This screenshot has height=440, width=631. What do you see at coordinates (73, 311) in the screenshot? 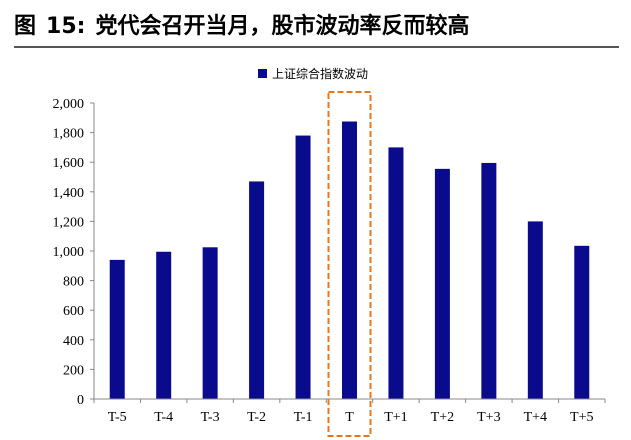
I see `y-tick-label: 600` at bounding box center [73, 311].